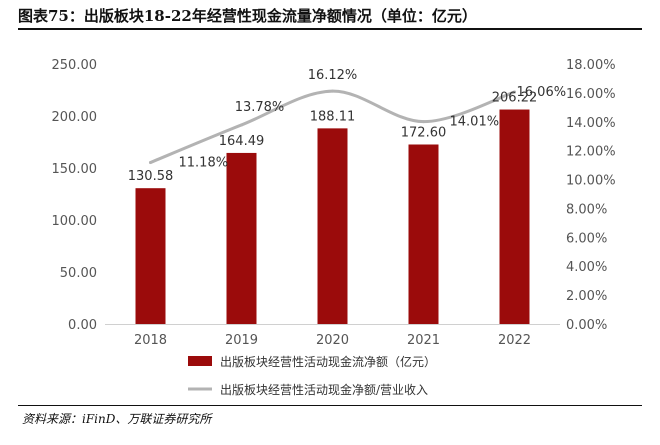  What do you see at coordinates (82, 325) in the screenshot?
I see `left-axis-tick-label: 0.00` at bounding box center [82, 325].